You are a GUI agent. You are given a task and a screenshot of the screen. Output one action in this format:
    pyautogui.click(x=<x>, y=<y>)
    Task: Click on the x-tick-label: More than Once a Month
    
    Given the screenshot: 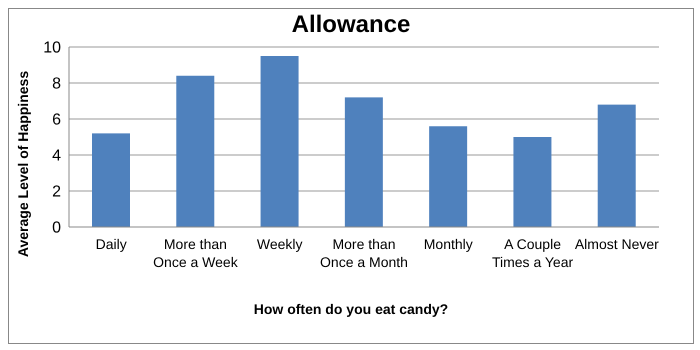 What is the action you would take?
    pyautogui.click(x=364, y=253)
    